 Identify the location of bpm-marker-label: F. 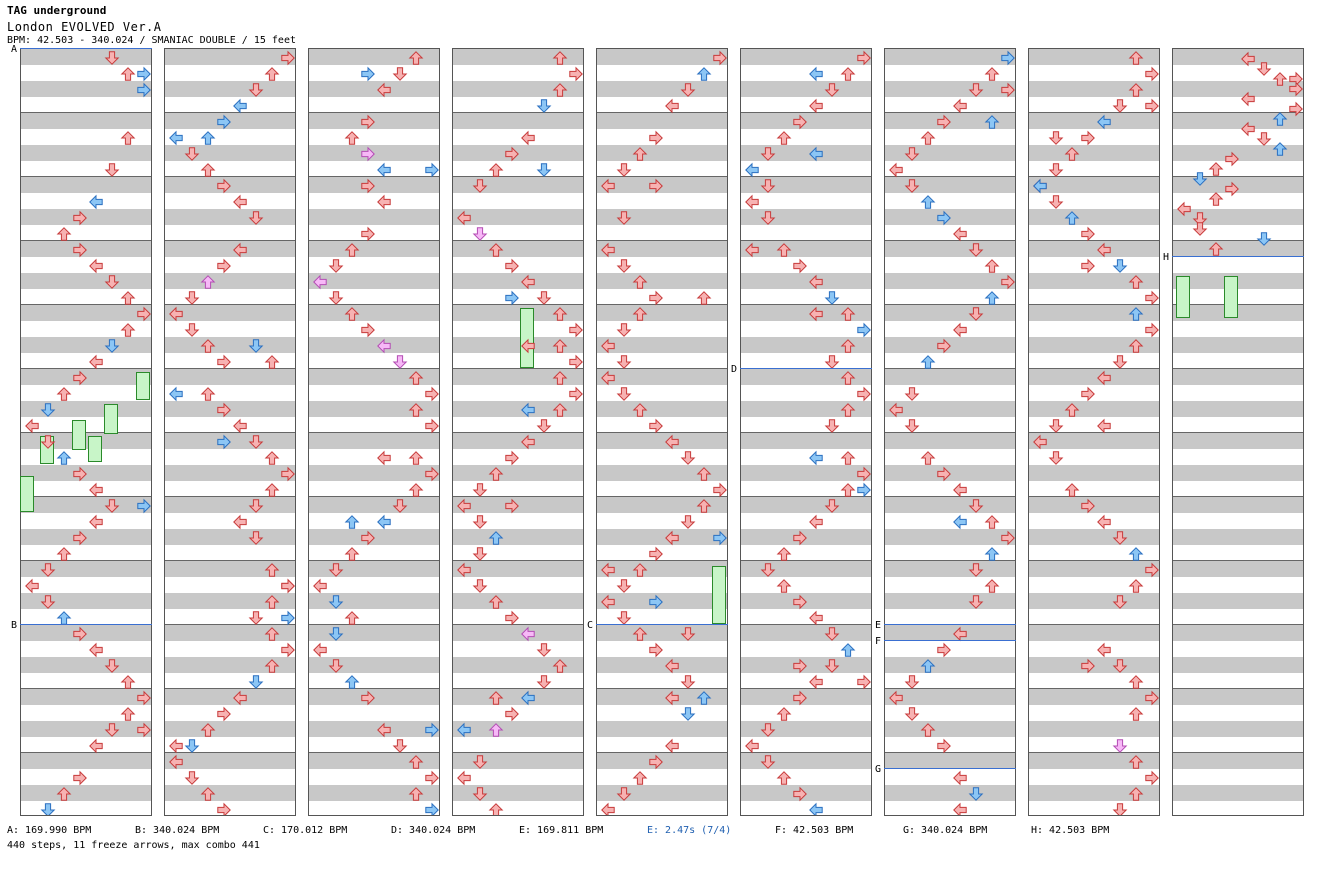
(878, 641).